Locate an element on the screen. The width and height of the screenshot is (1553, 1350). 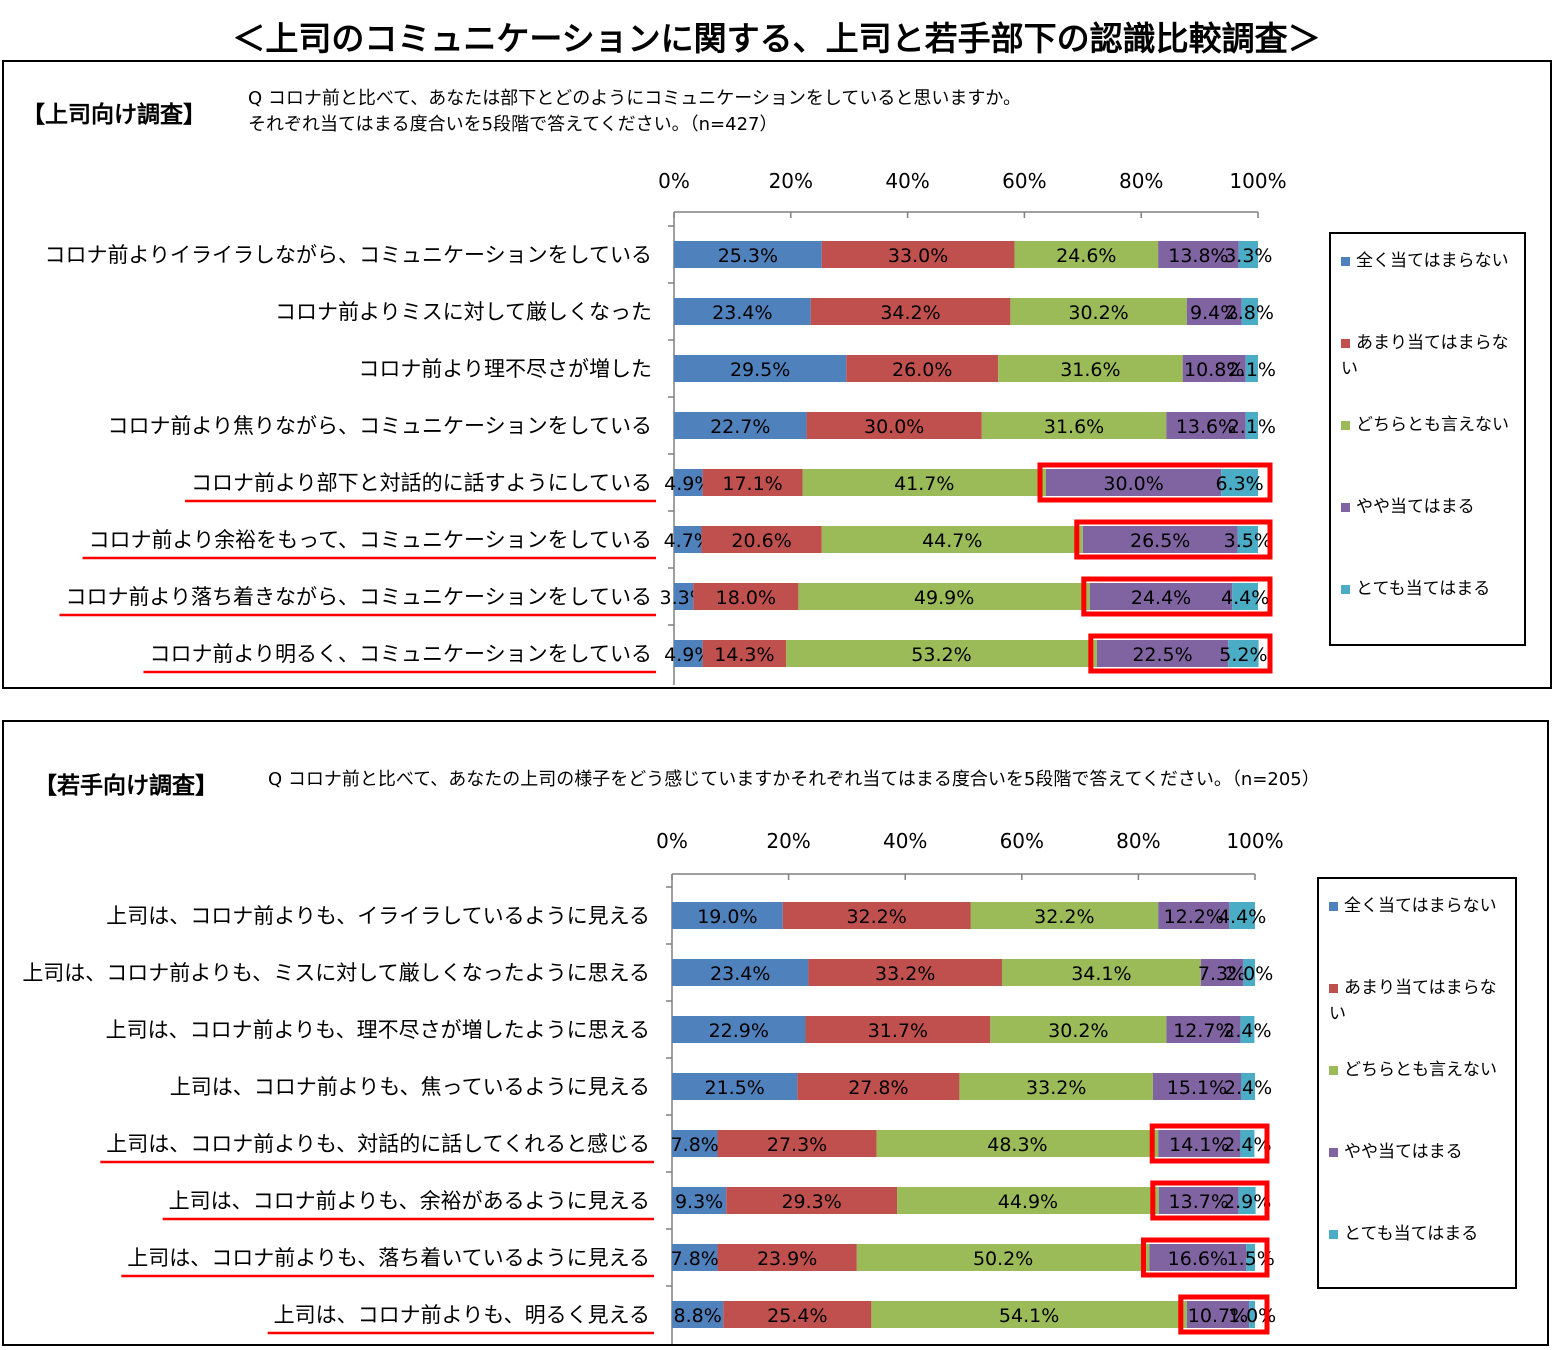
data-label: 53.2% is located at coordinates (941, 655).